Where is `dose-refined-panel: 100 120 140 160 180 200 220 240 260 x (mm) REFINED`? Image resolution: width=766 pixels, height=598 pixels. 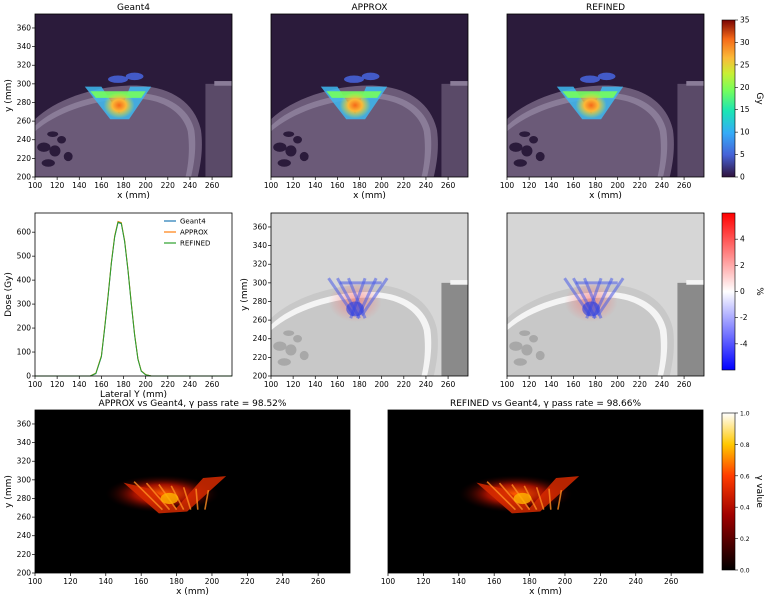
dose-refined-panel: 100 120 140 160 180 200 220 240 260 x (mm) REFINED is located at coordinates (602, 102).